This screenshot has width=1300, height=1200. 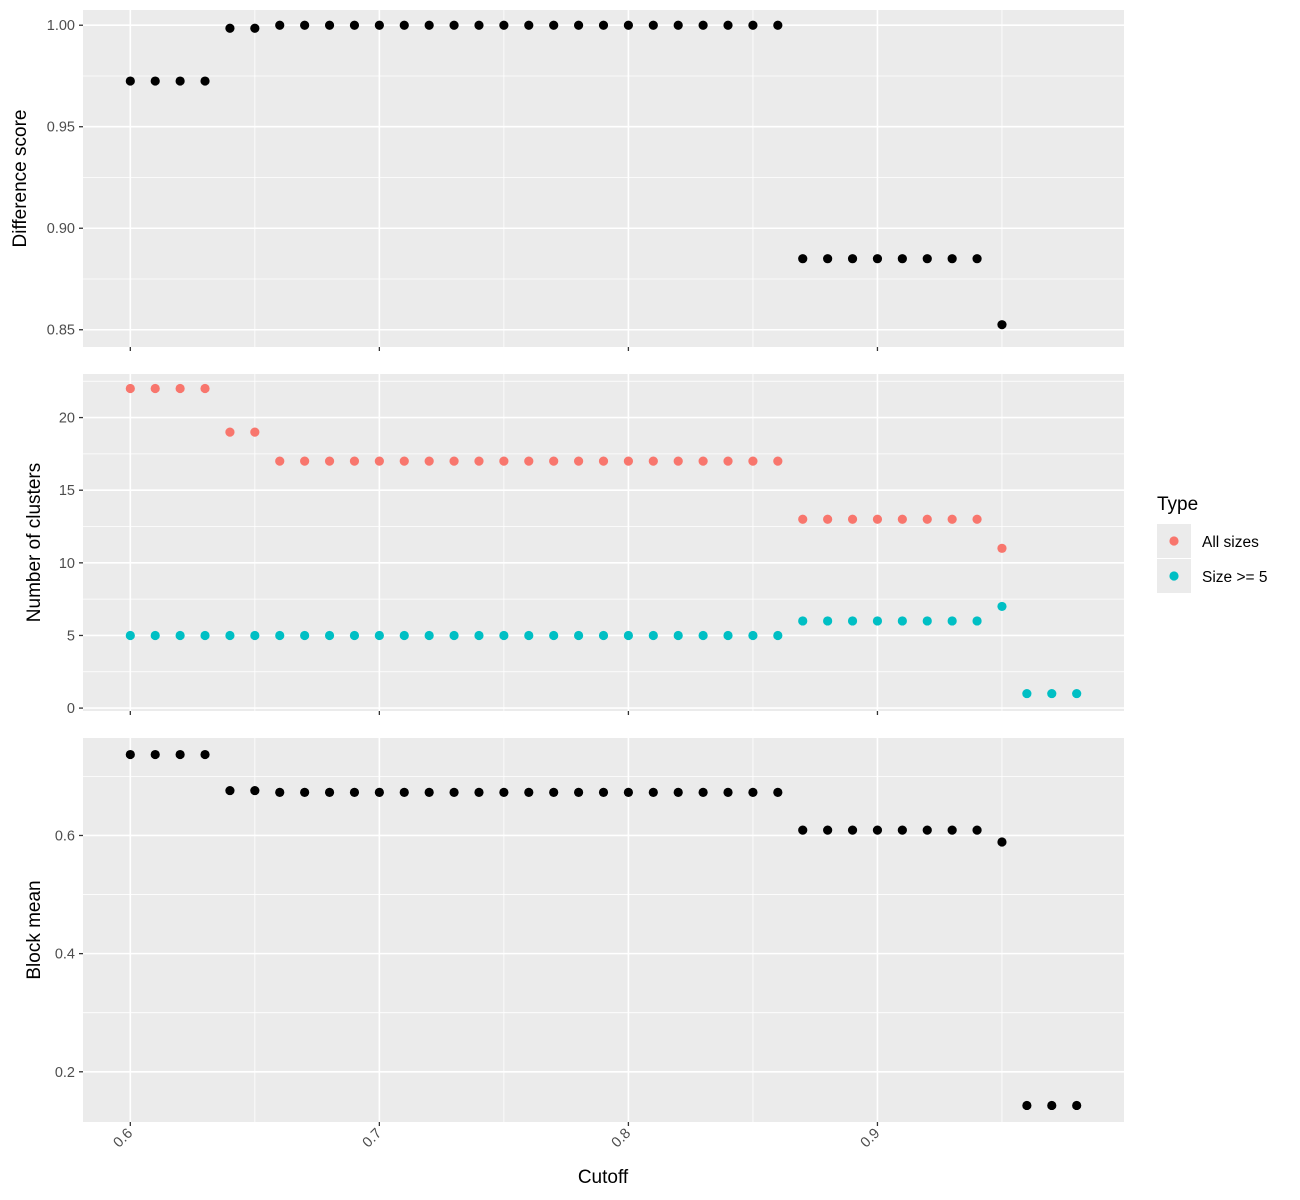 I want to click on y-tick-label: 5, so click(x=71, y=636).